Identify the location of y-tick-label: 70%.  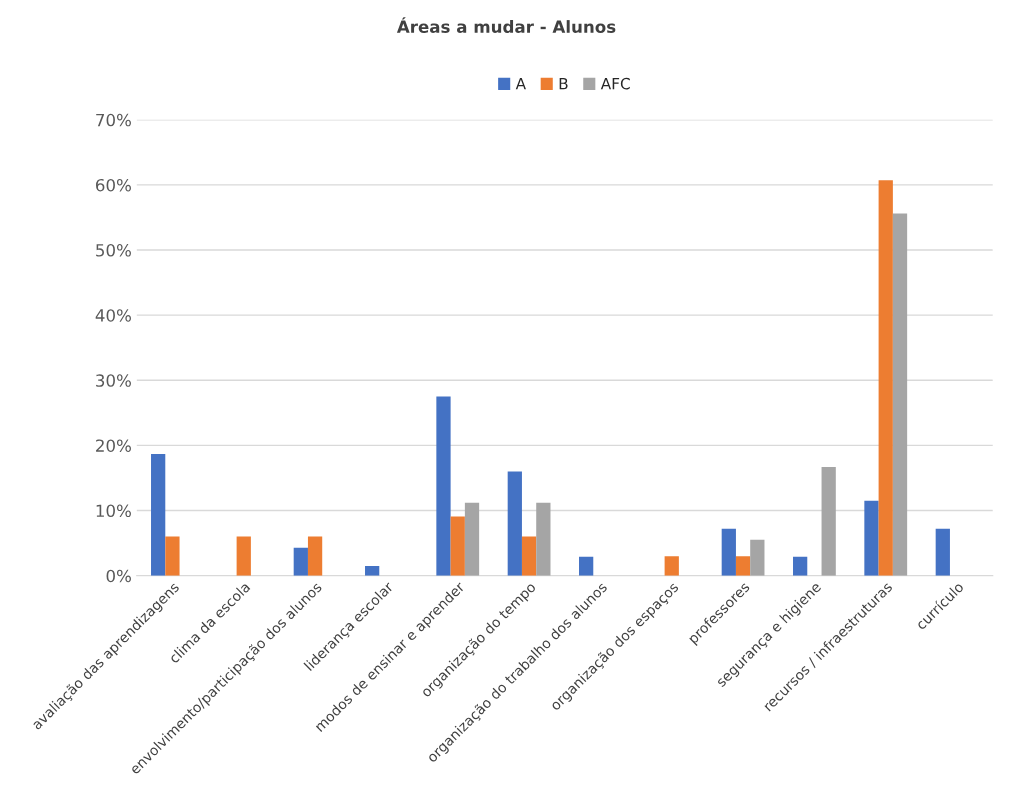
(113, 120).